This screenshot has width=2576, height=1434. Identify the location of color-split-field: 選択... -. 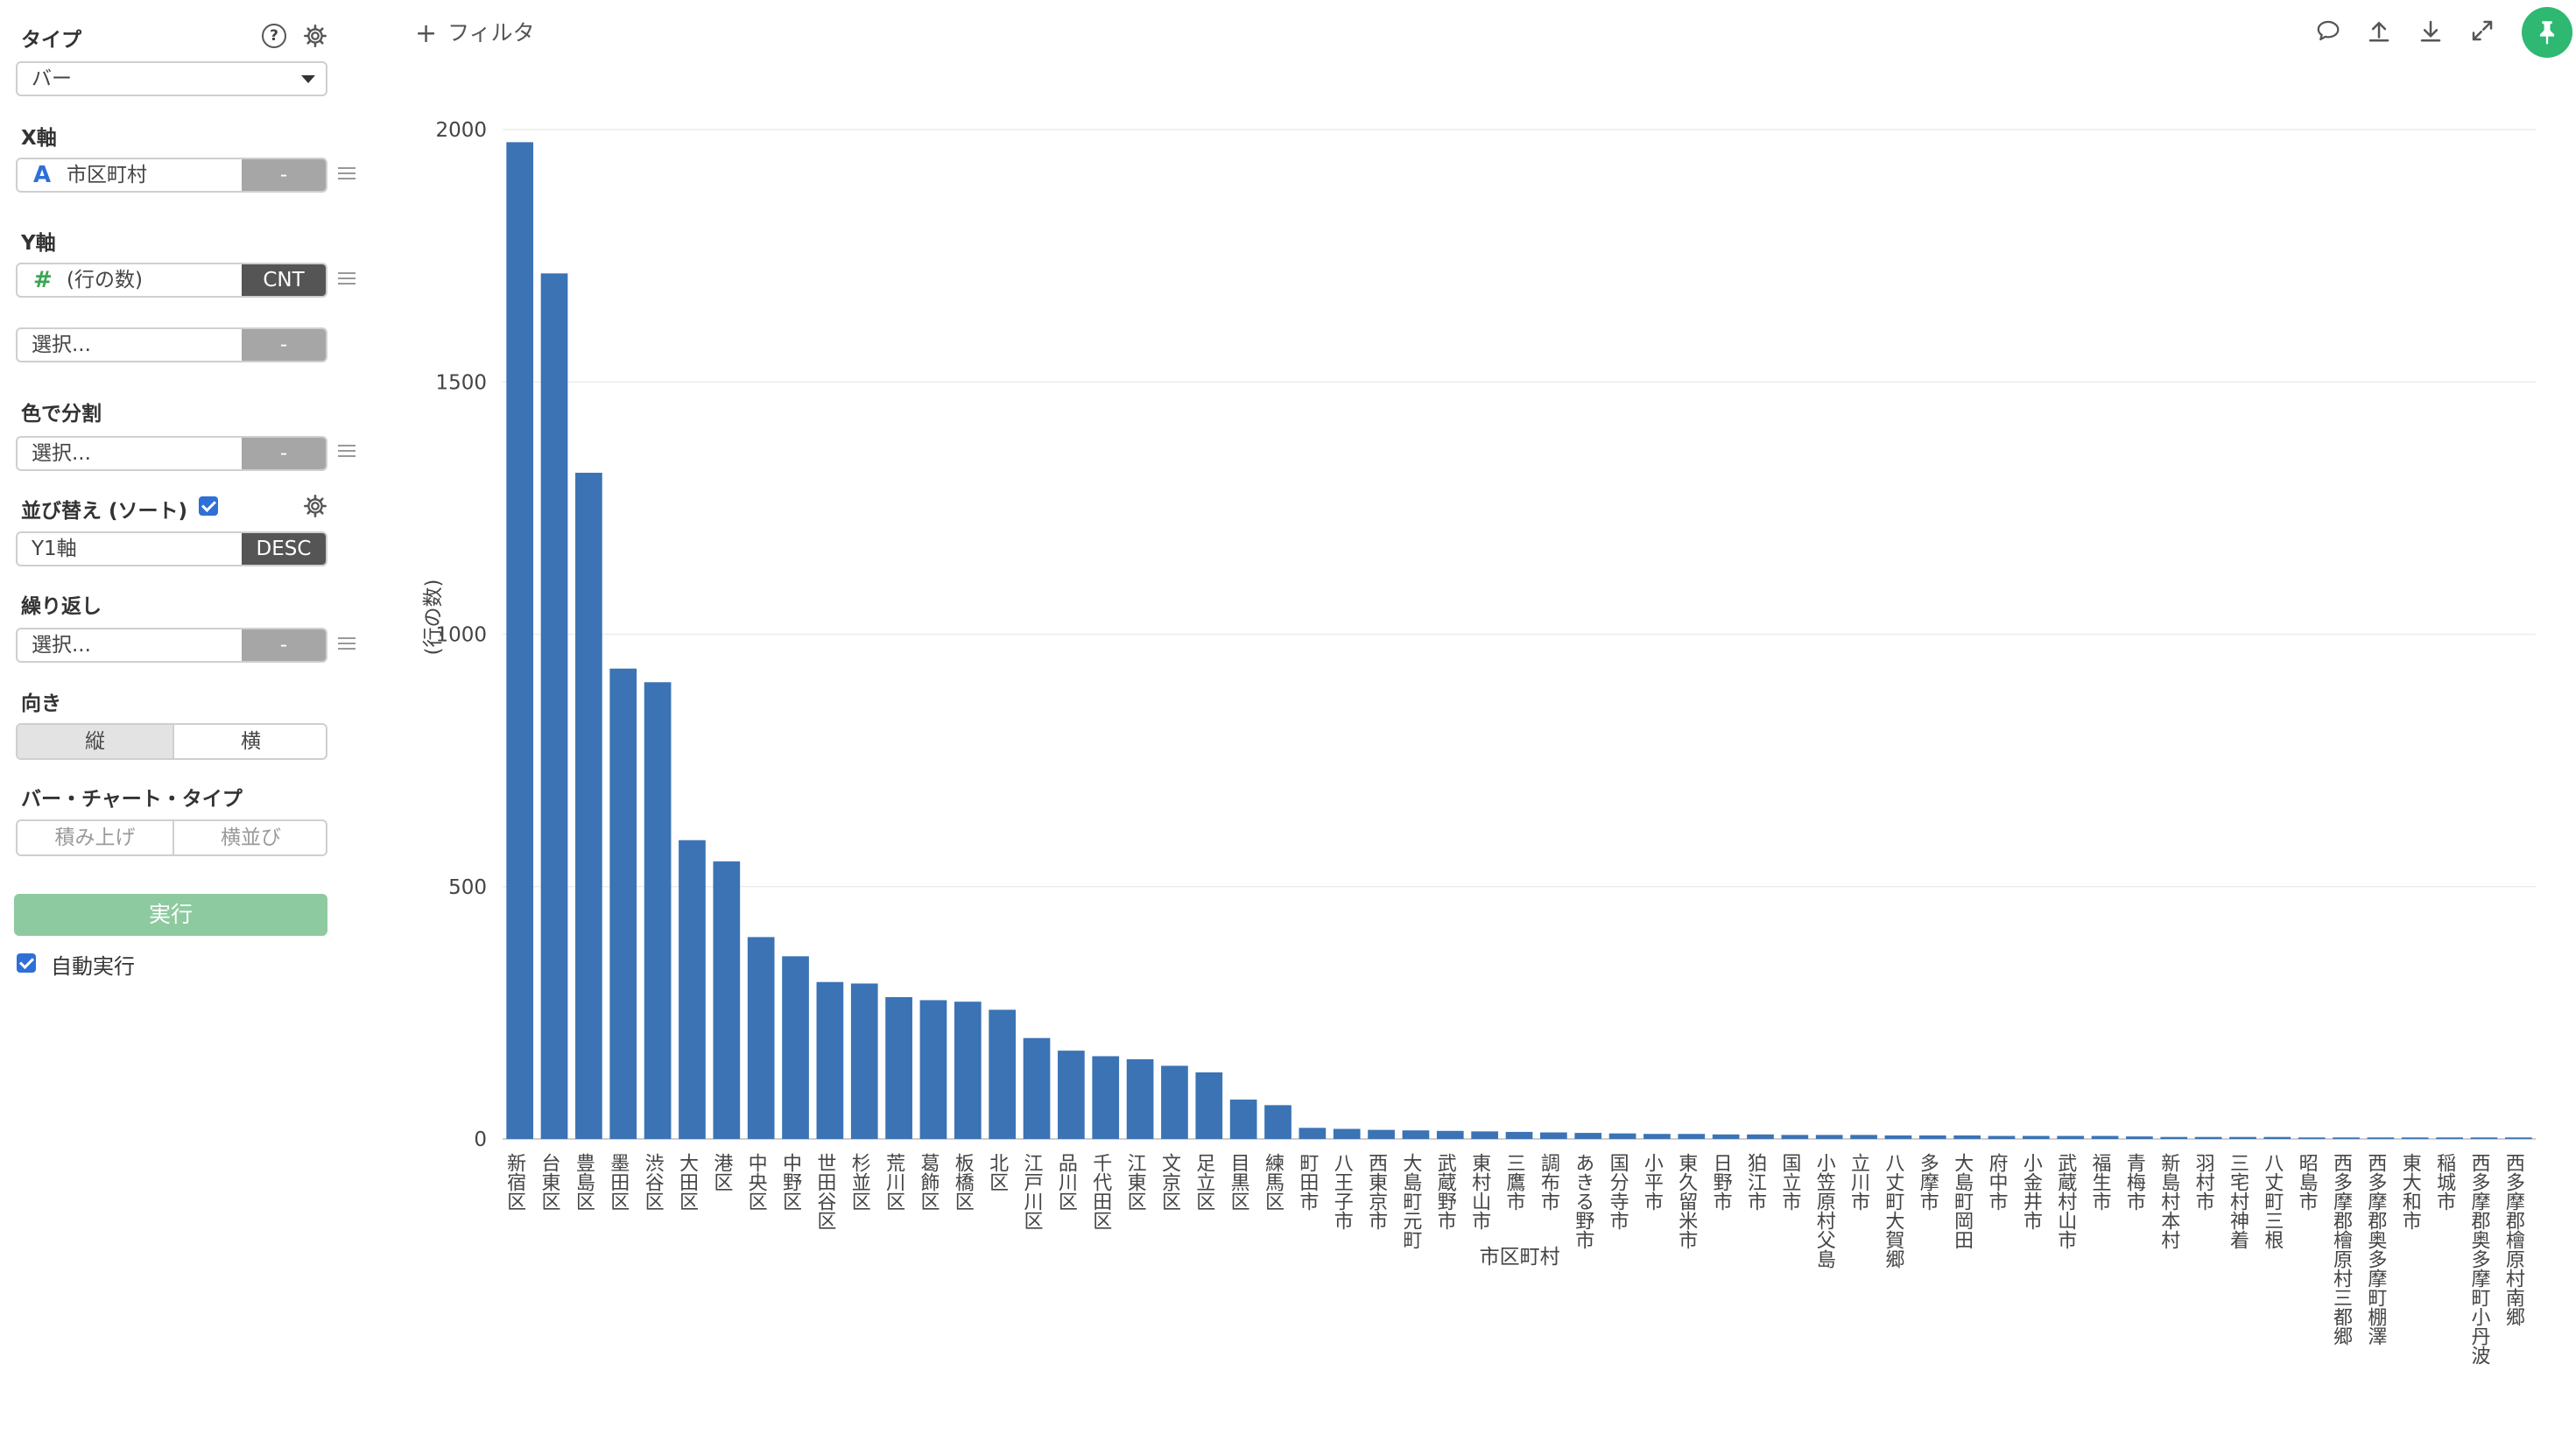
(171, 453).